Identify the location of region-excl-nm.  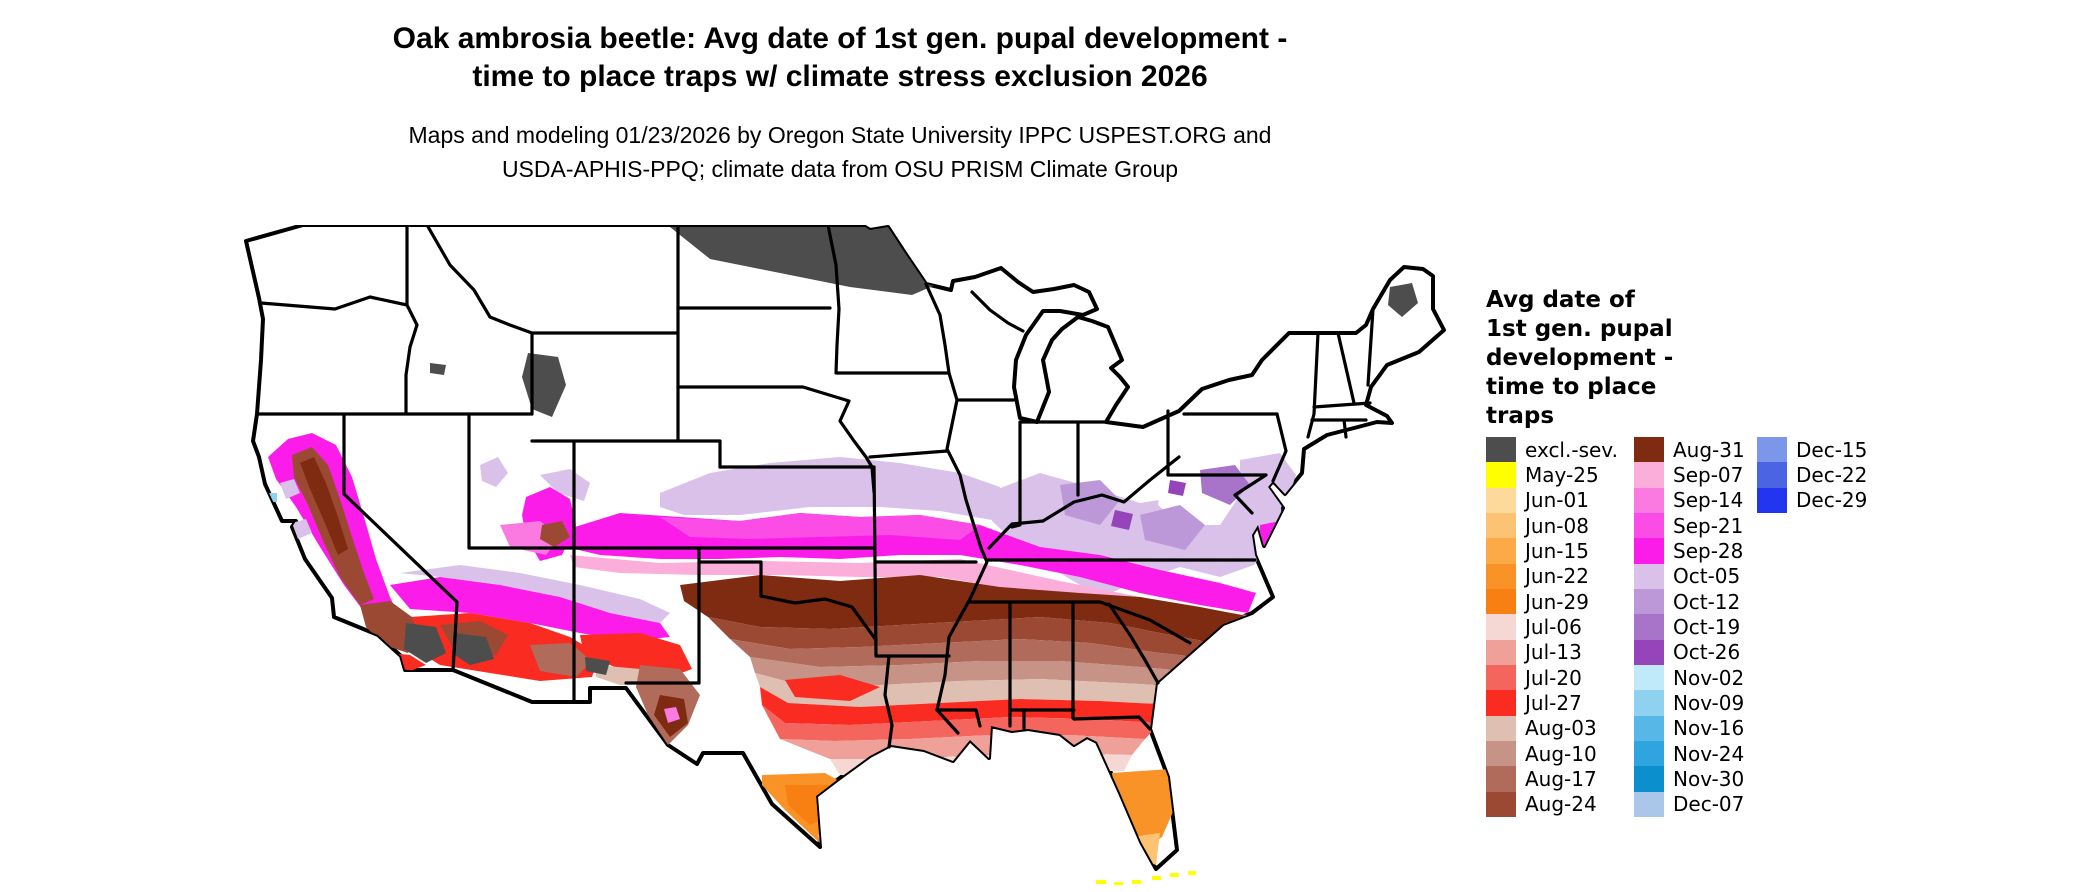
(597, 666).